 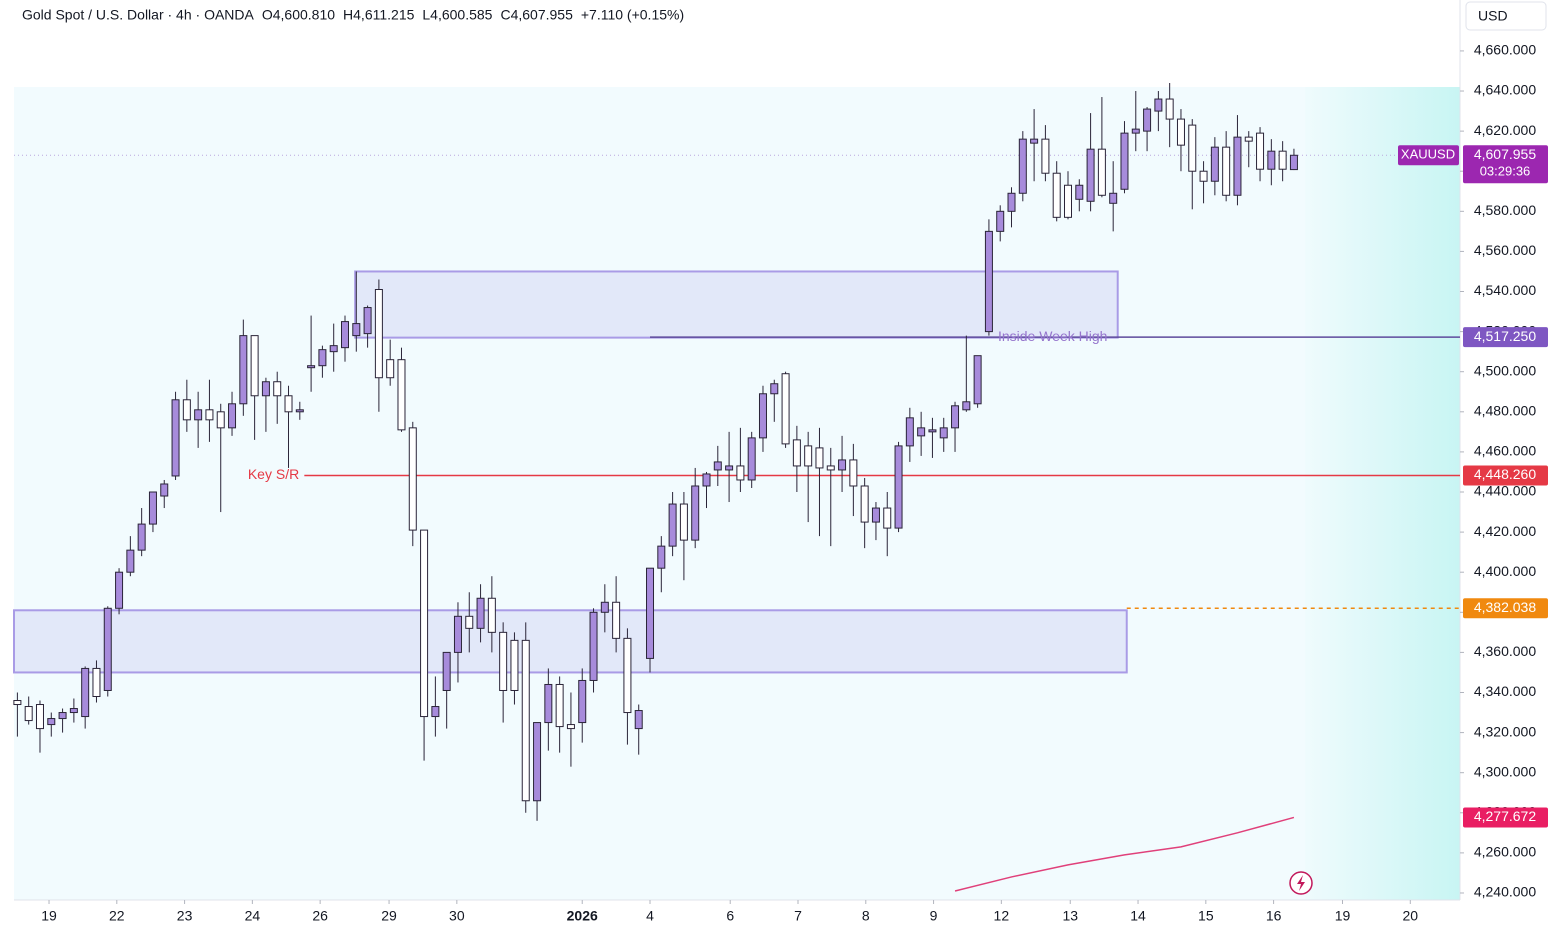 What do you see at coordinates (1382, 493) in the screenshot?
I see `profile-background` at bounding box center [1382, 493].